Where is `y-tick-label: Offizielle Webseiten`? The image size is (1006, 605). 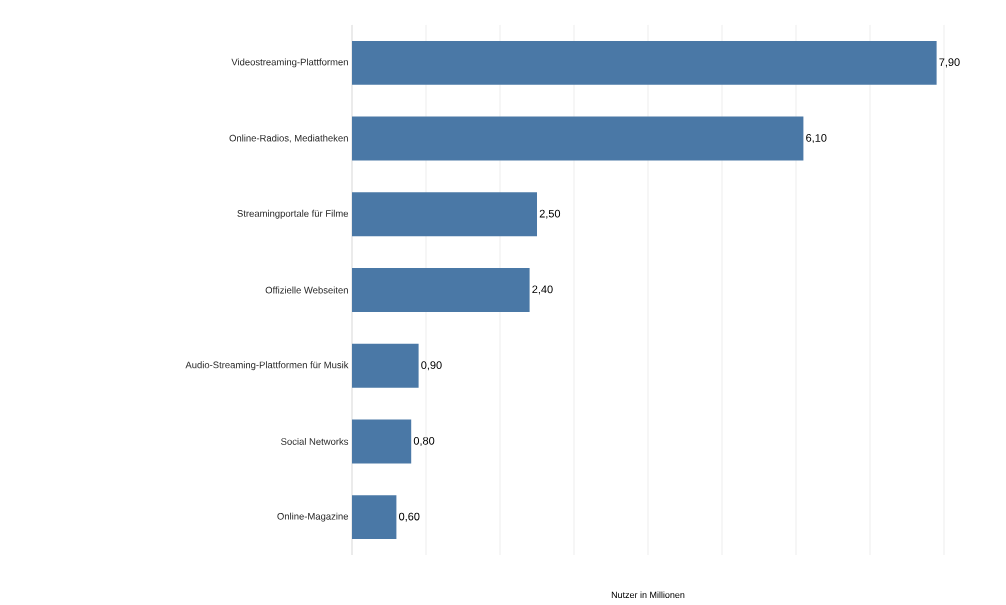
y-tick-label: Offizielle Webseiten is located at coordinates (306, 290).